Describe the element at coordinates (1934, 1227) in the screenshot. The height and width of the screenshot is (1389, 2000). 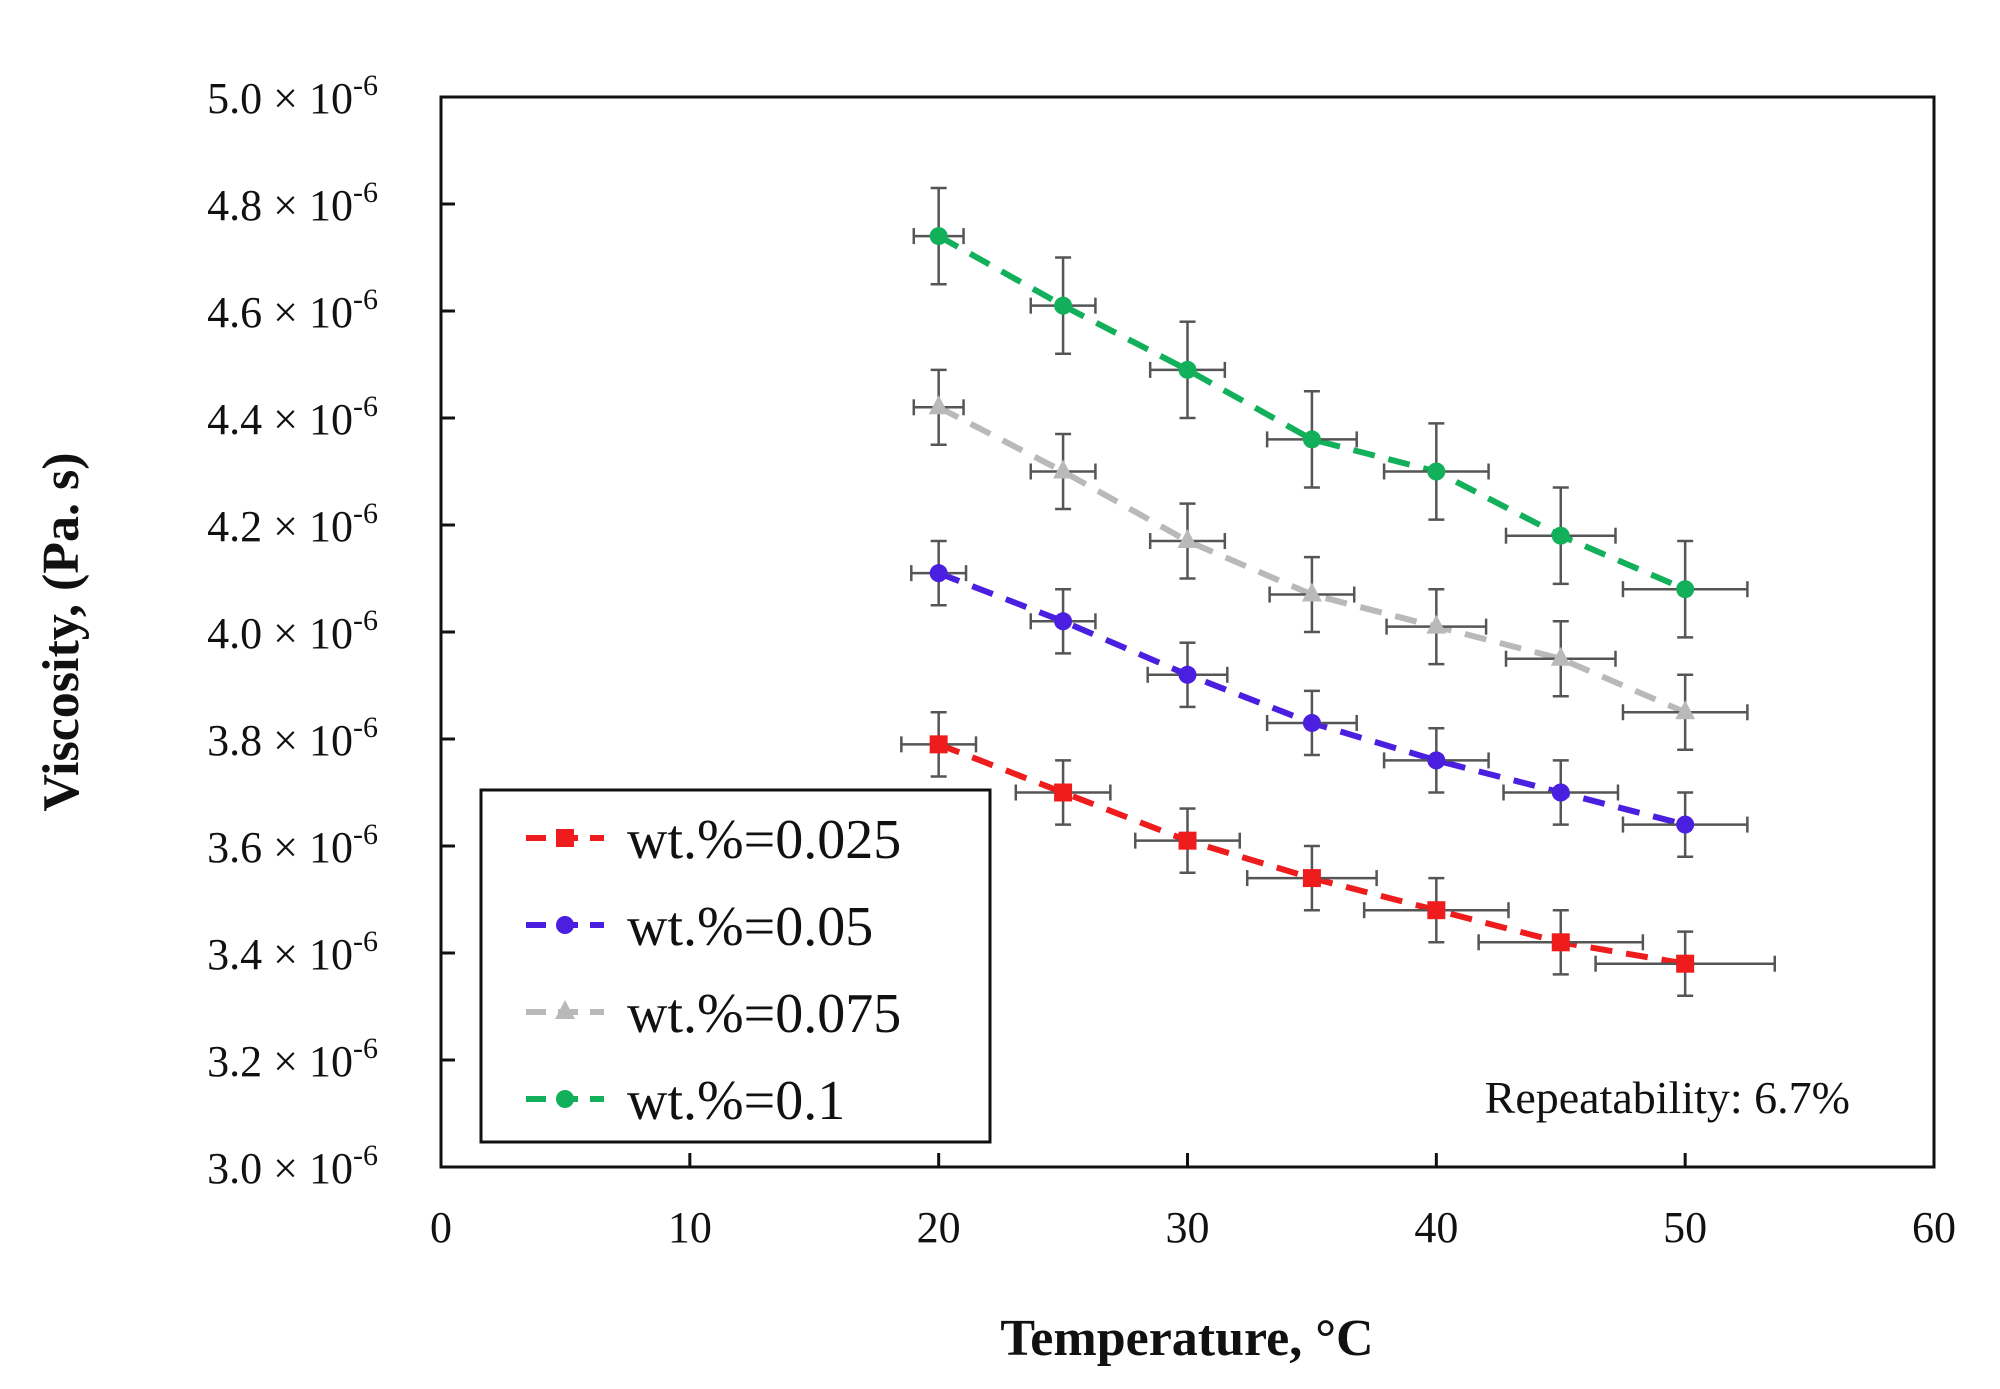
I see `x-tick-label: 60` at that location.